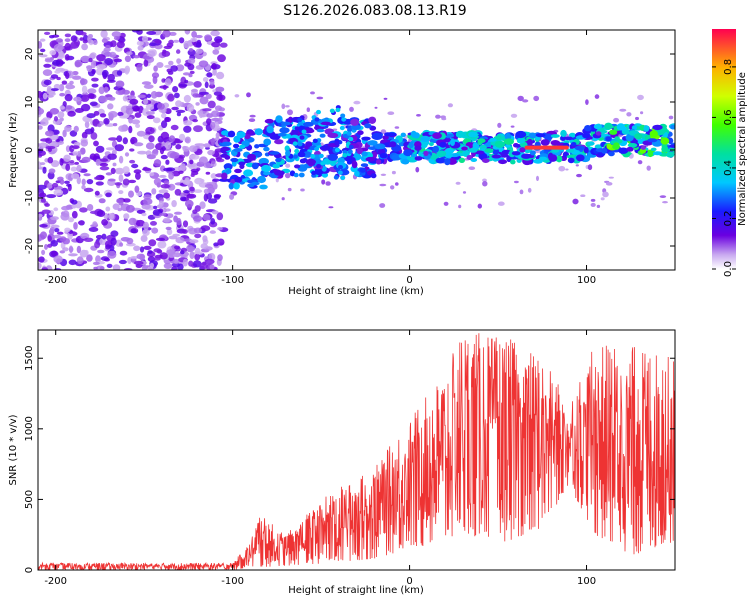 The height and width of the screenshot is (600, 750). I want to click on figure-title: S126.2026.083.08.13.R19, so click(374, 11).